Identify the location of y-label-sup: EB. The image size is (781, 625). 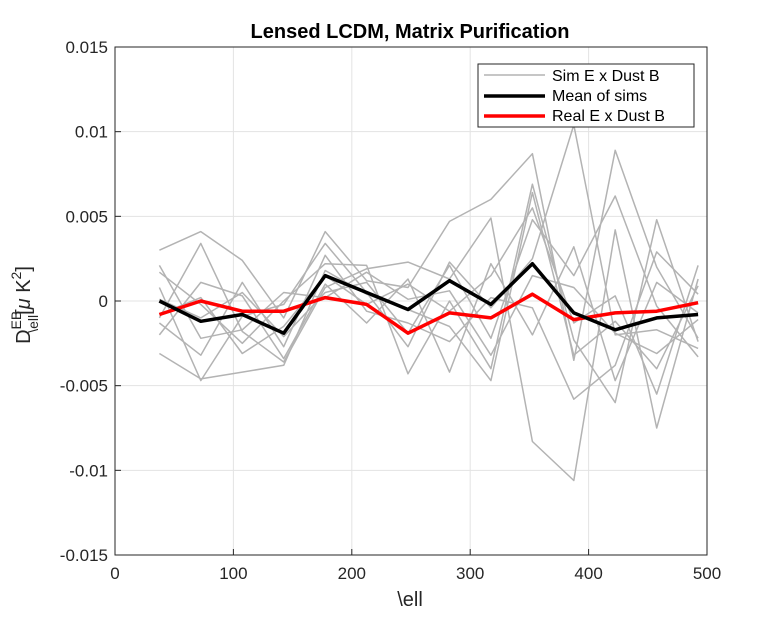
(16, 320).